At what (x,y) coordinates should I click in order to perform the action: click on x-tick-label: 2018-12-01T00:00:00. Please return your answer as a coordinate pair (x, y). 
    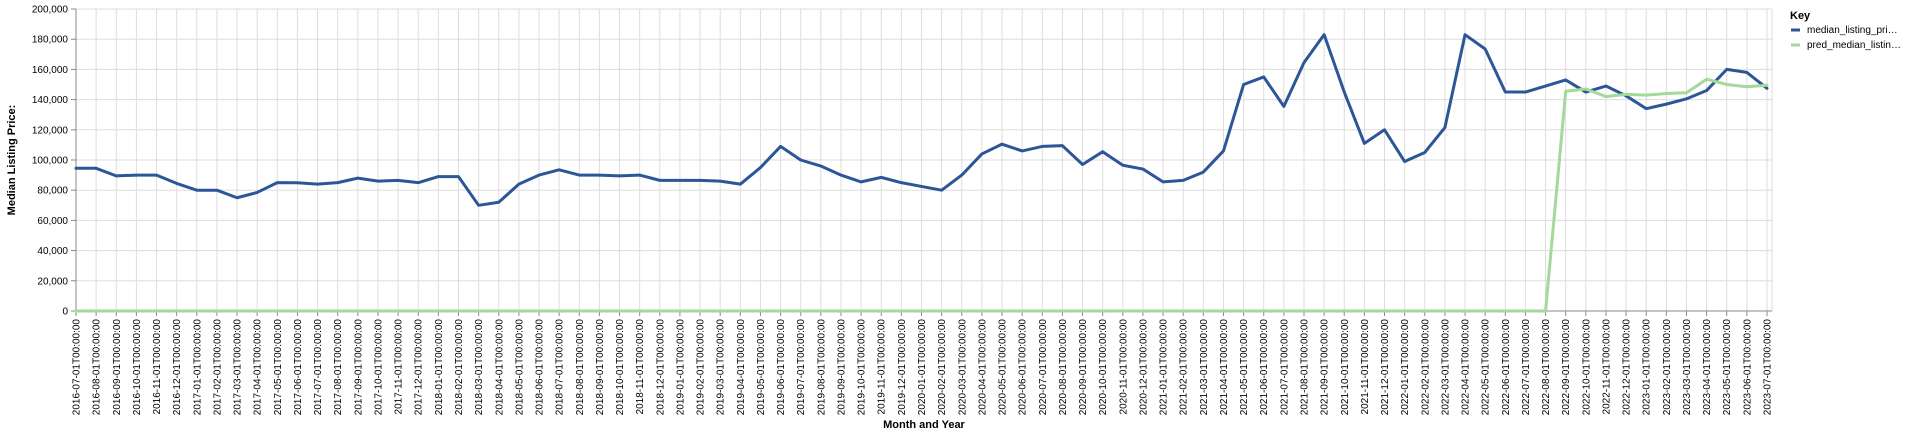
    Looking at the image, I should click on (660, 367).